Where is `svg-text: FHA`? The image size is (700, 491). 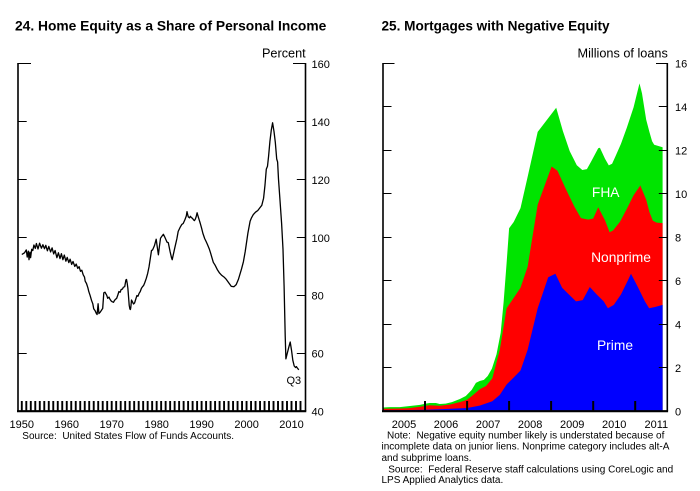
svg-text: FHA is located at coordinates (606, 192).